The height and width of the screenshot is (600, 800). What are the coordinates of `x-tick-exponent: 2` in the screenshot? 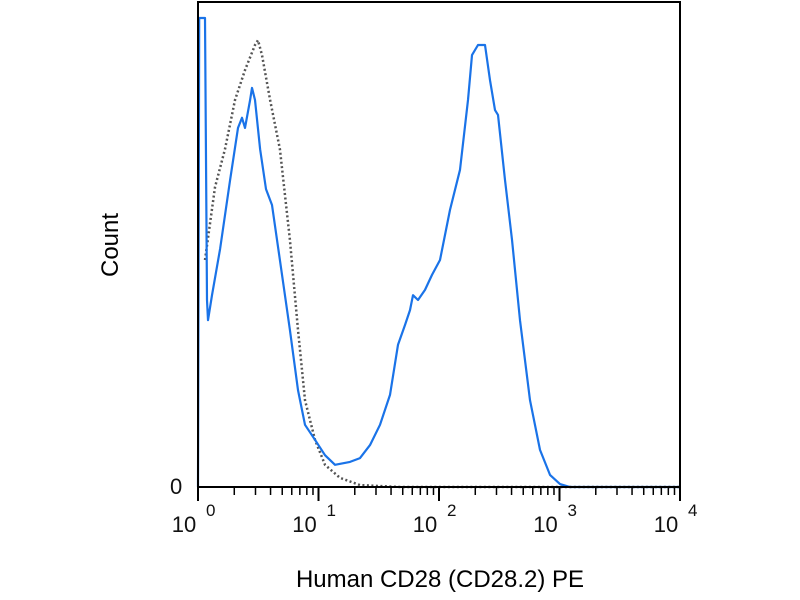 It's located at (451, 510).